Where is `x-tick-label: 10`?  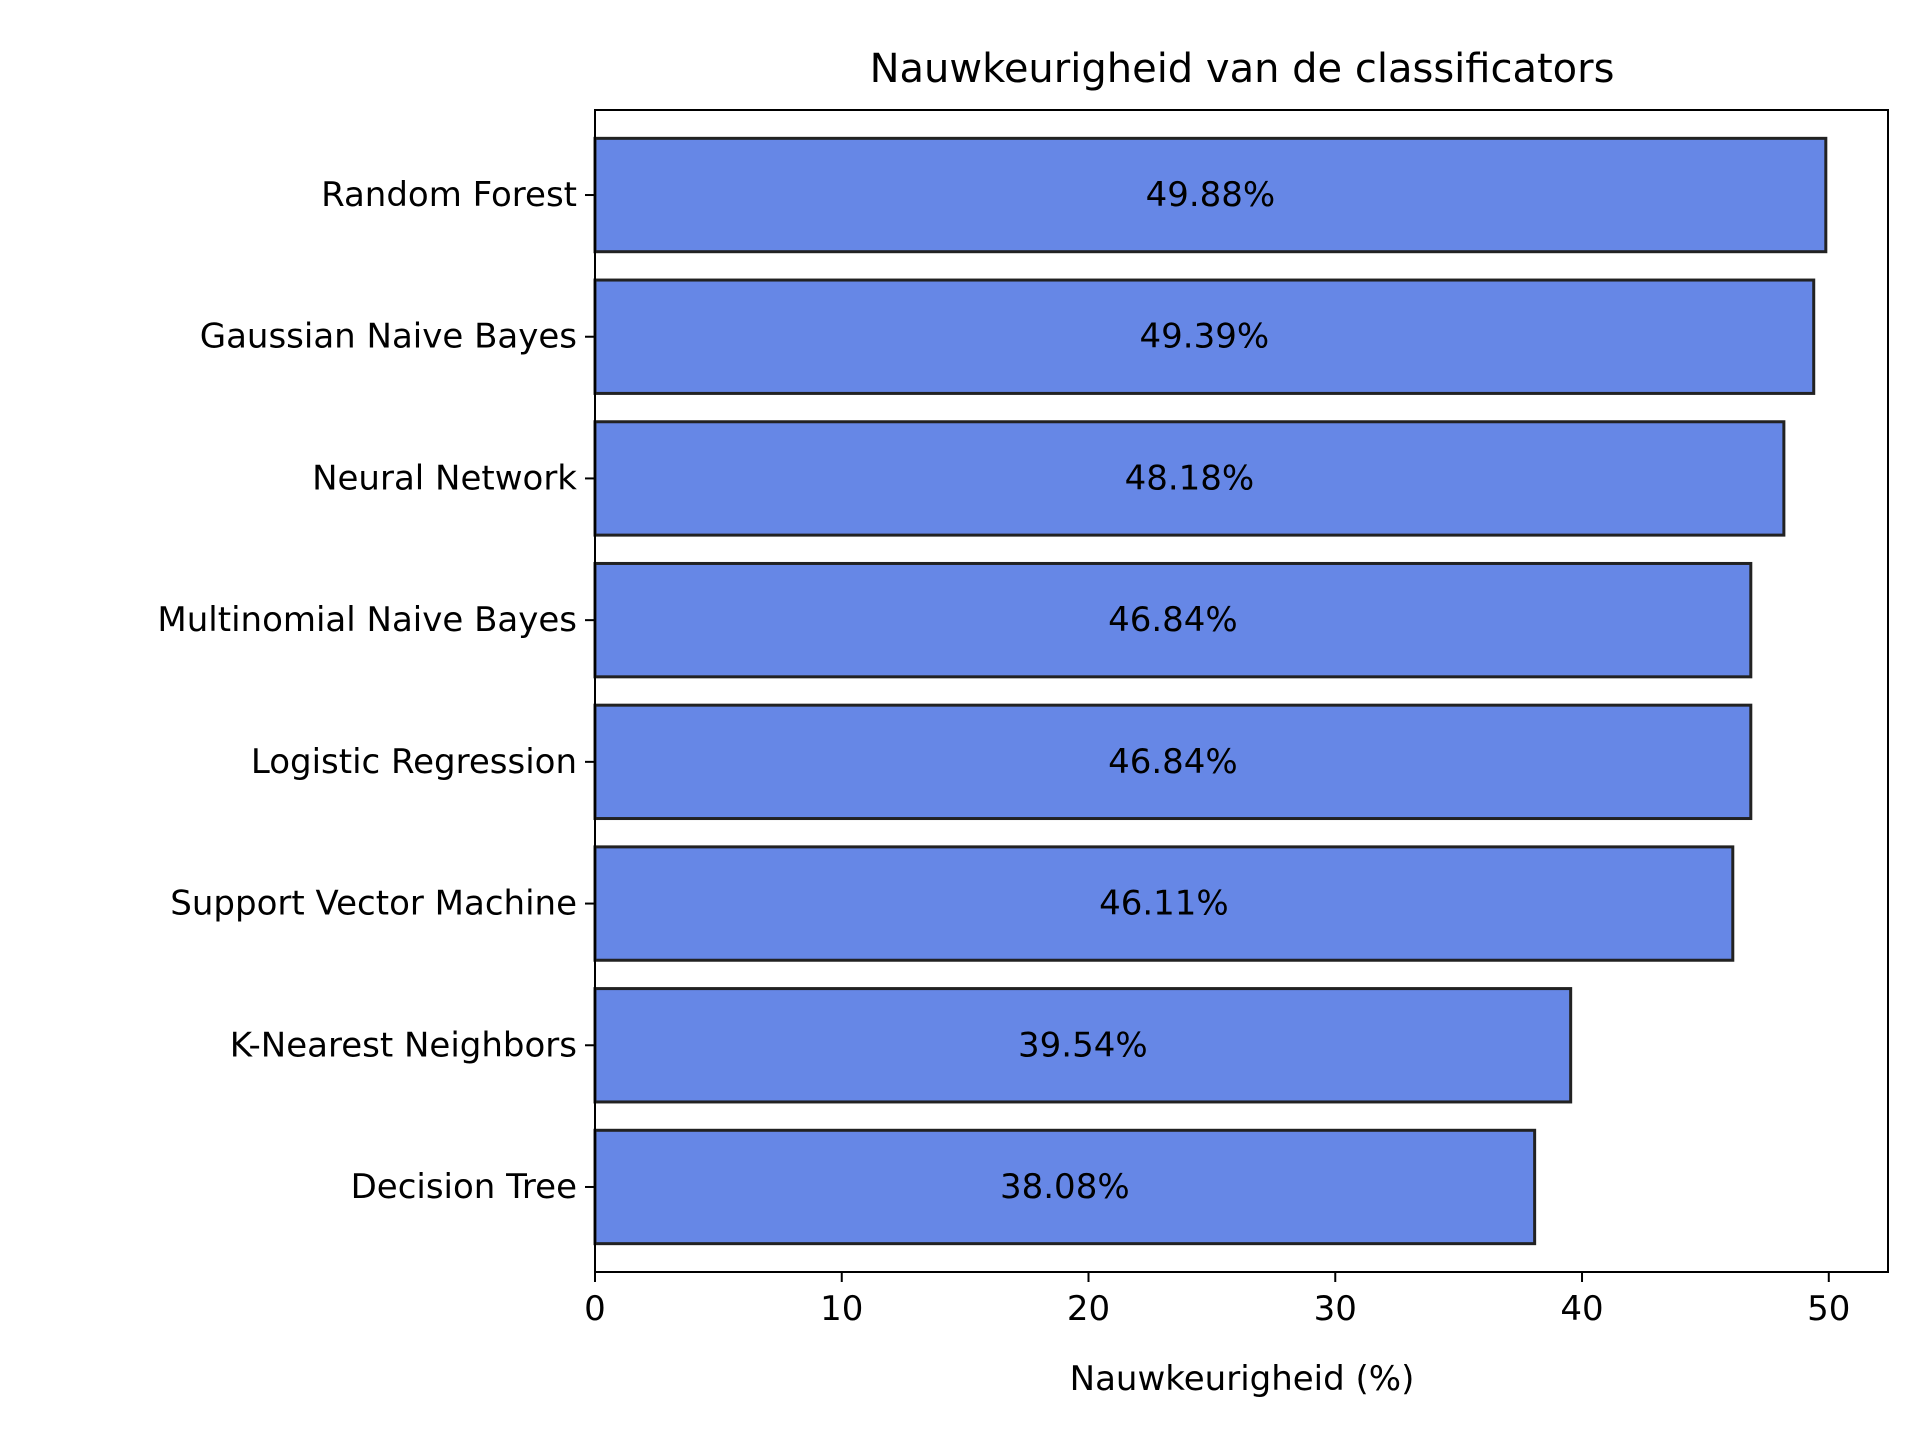
x-tick-label: 10 is located at coordinates (841, 1309).